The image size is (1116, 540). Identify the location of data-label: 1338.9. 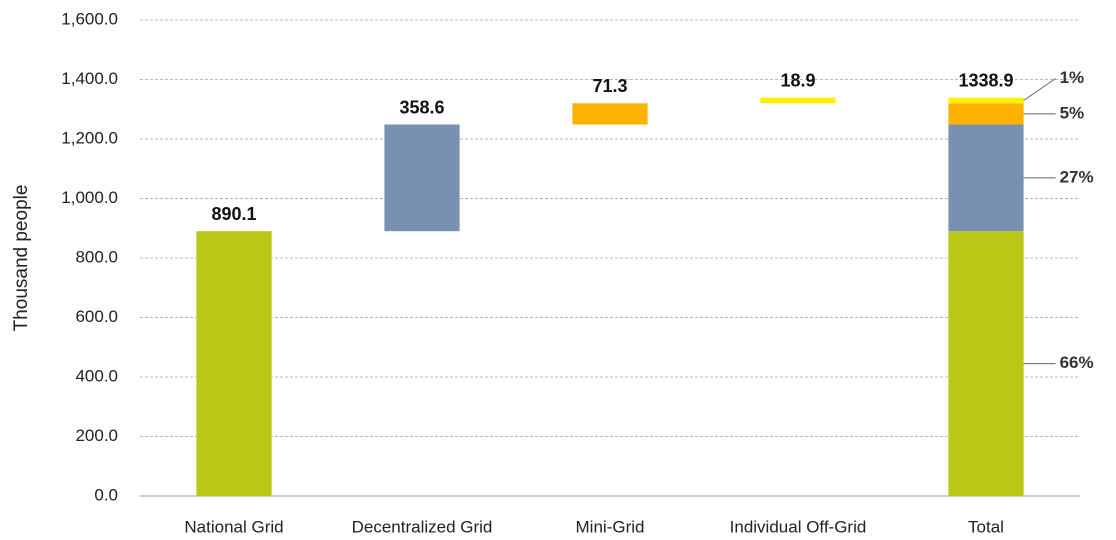
(985, 80).